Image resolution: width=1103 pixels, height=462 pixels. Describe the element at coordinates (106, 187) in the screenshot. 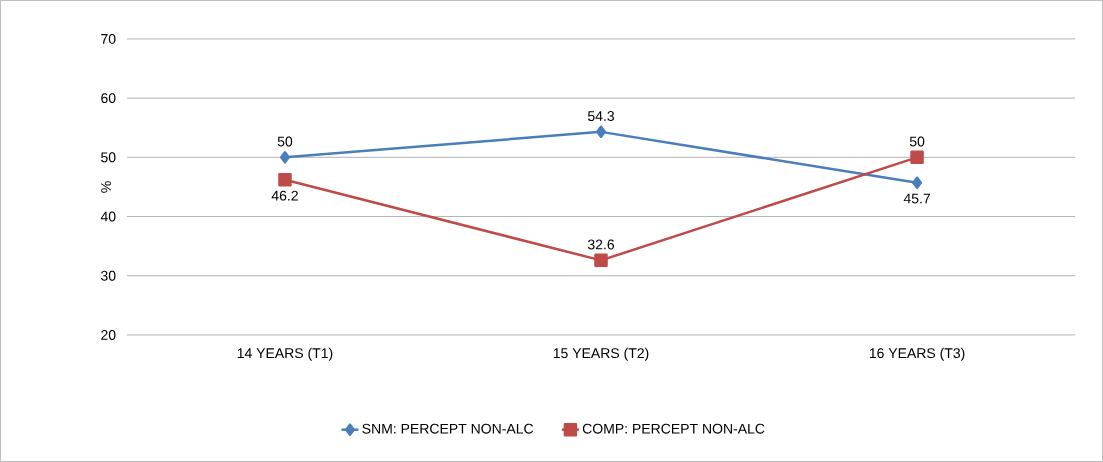

I see `y-axis-title: %` at that location.